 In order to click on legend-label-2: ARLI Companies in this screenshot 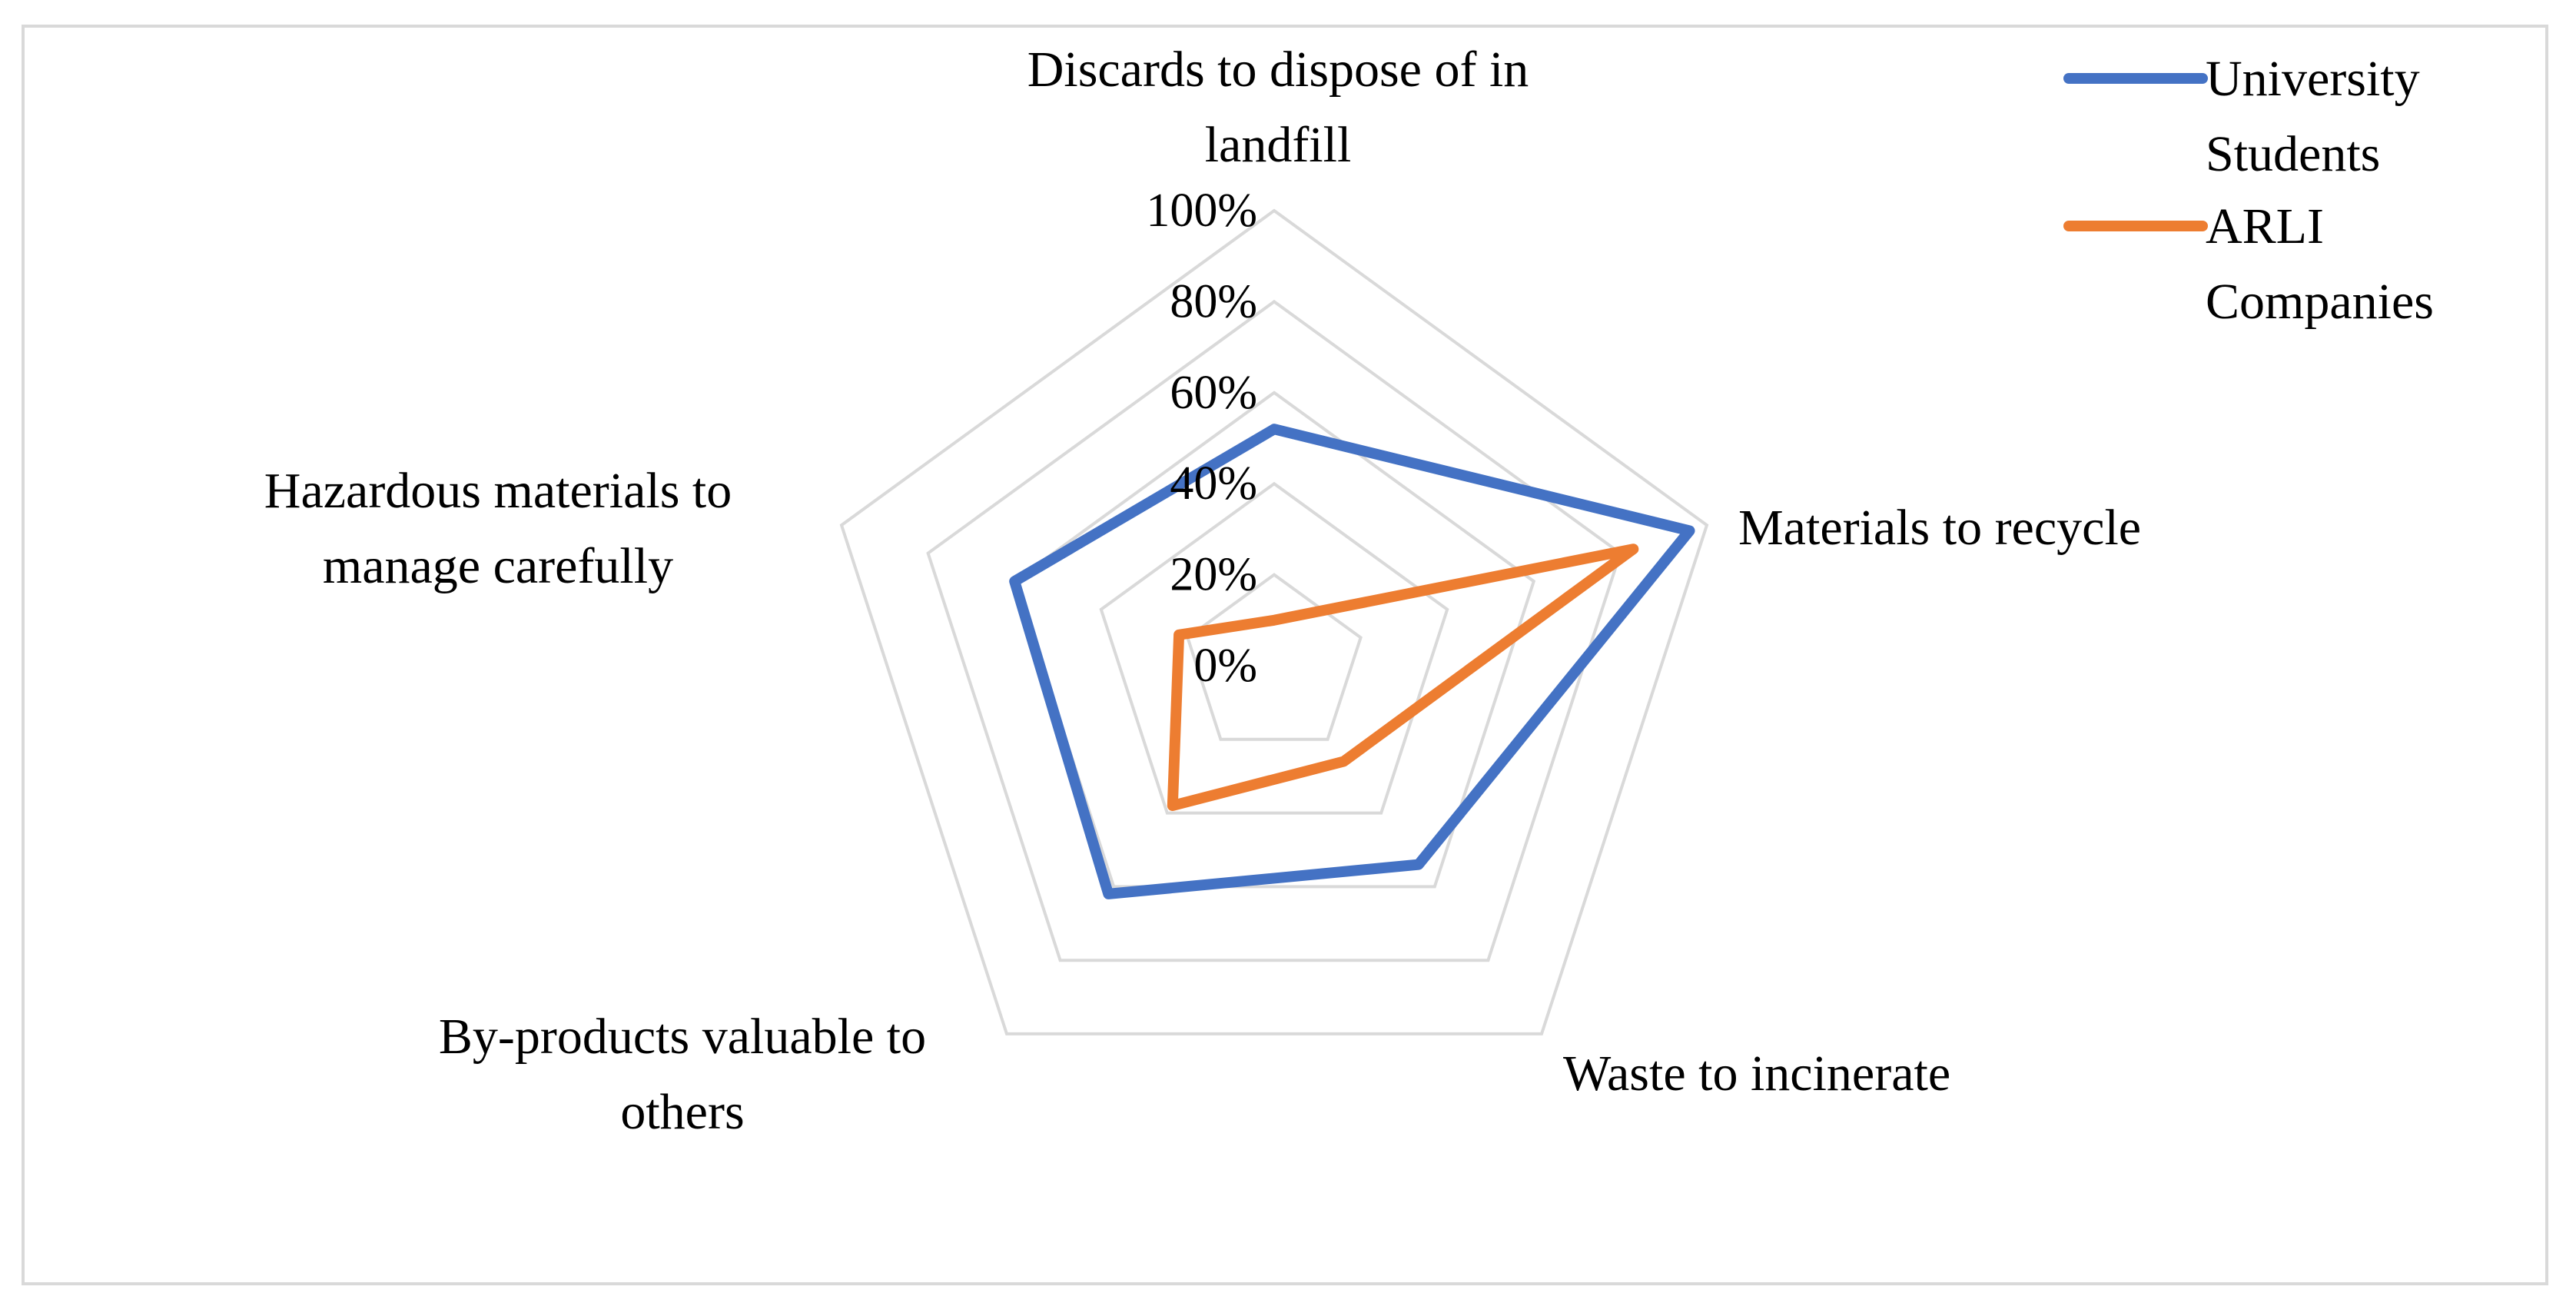, I will do `click(2320, 264)`.